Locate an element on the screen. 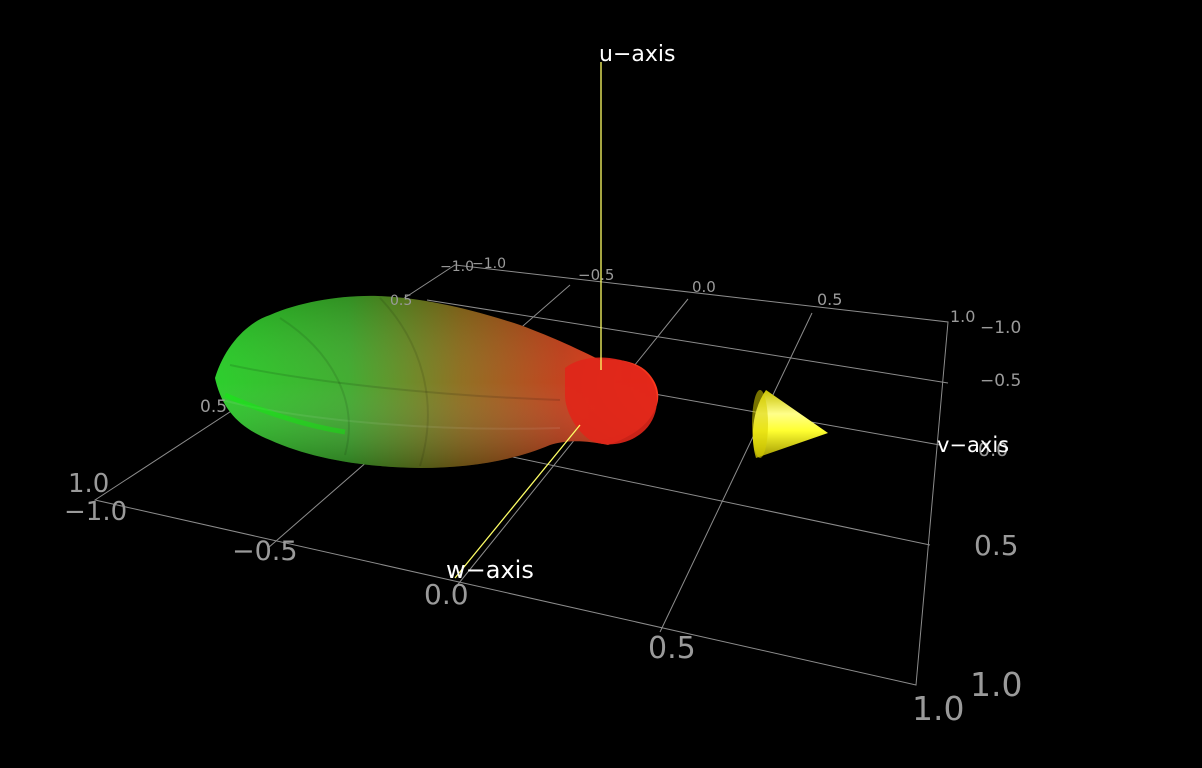 This screenshot has height=768, width=1202. w-axis-line is located at coordinates (517, 501).